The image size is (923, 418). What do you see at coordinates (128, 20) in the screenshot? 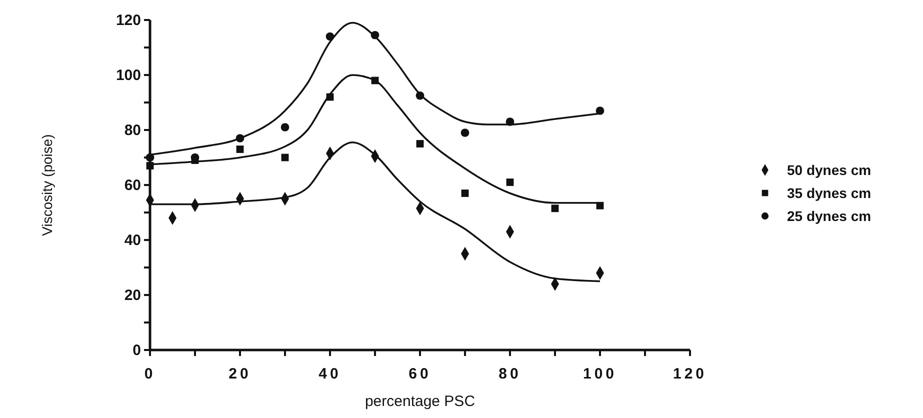
I see `y-tick-label: 120` at bounding box center [128, 20].